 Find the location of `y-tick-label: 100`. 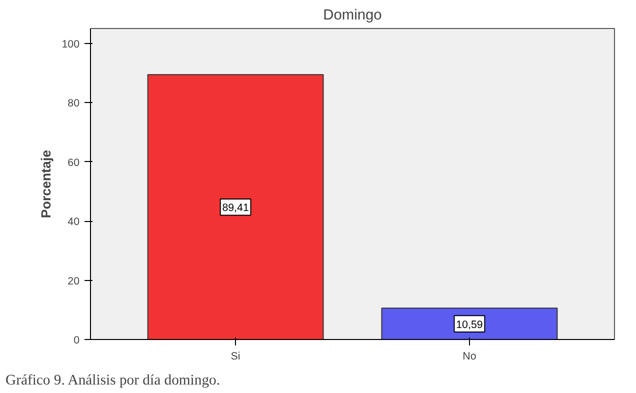

y-tick-label: 100 is located at coordinates (71, 44).